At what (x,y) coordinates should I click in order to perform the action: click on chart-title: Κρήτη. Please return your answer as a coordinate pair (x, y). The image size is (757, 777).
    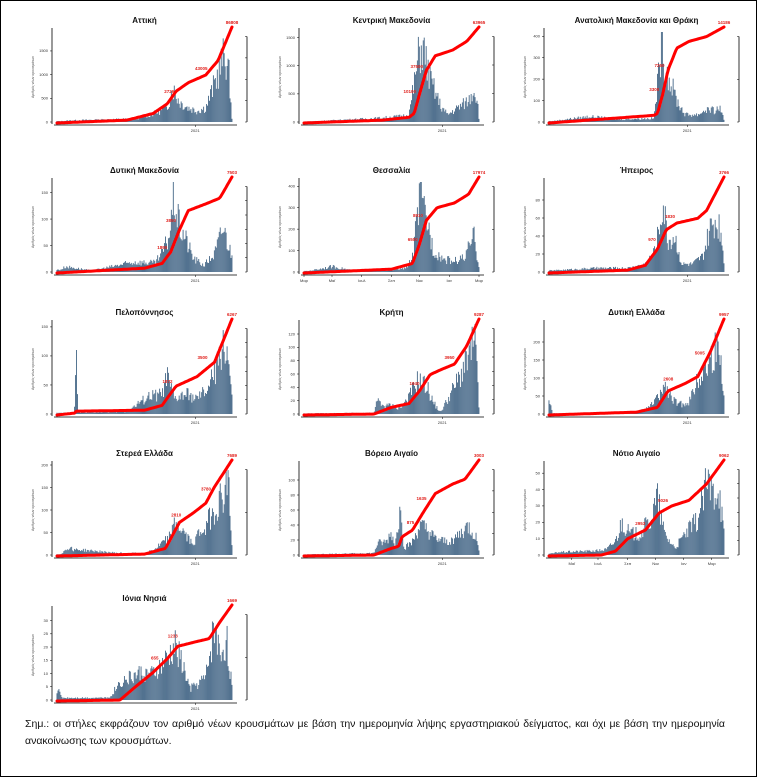
    Looking at the image, I should click on (391, 312).